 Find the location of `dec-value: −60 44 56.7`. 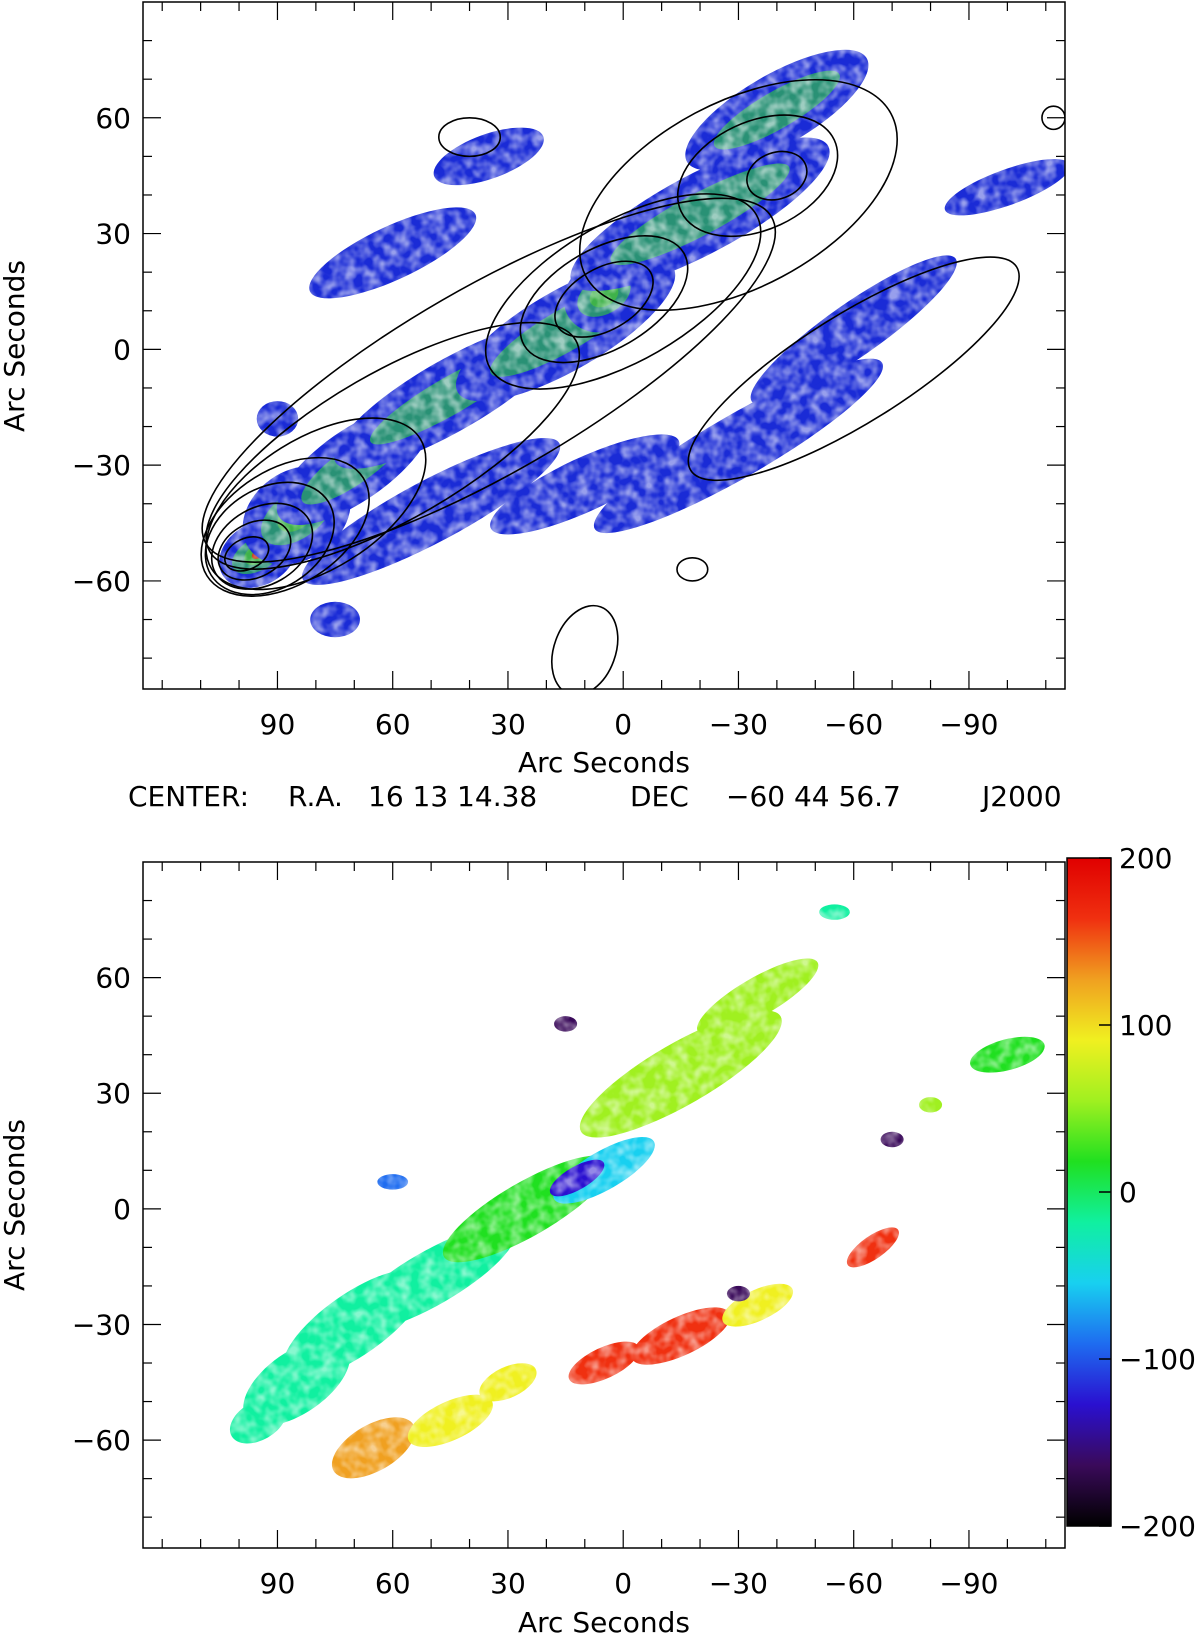

dec-value: −60 44 56.7 is located at coordinates (813, 796).